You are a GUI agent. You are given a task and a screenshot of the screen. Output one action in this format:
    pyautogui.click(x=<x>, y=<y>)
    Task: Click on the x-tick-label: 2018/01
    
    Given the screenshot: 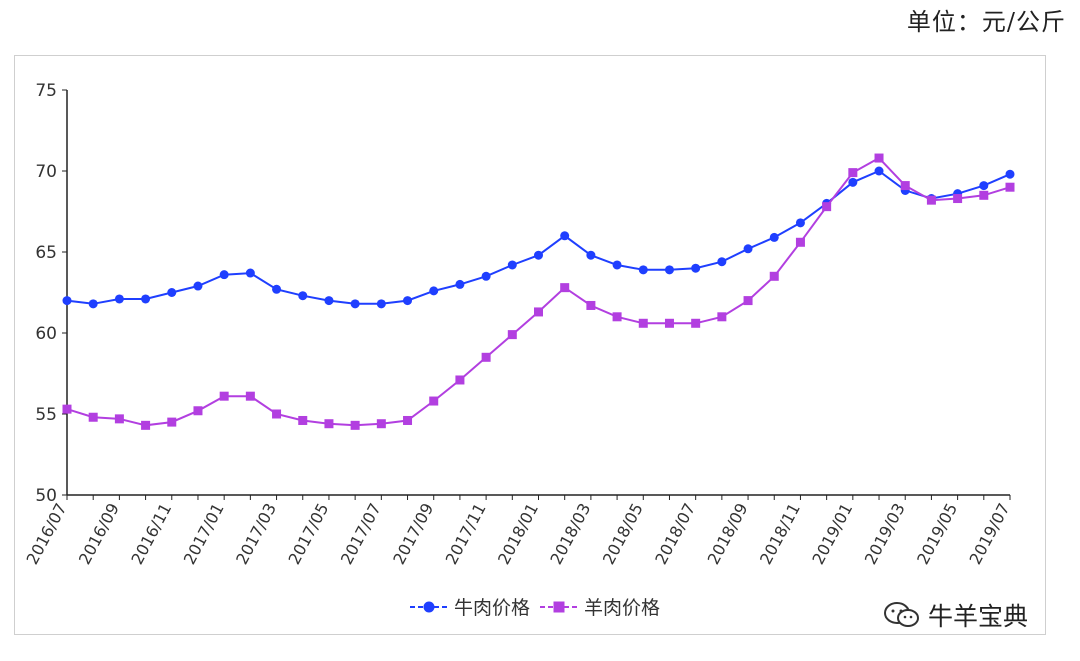 What is the action you would take?
    pyautogui.click(x=518, y=534)
    